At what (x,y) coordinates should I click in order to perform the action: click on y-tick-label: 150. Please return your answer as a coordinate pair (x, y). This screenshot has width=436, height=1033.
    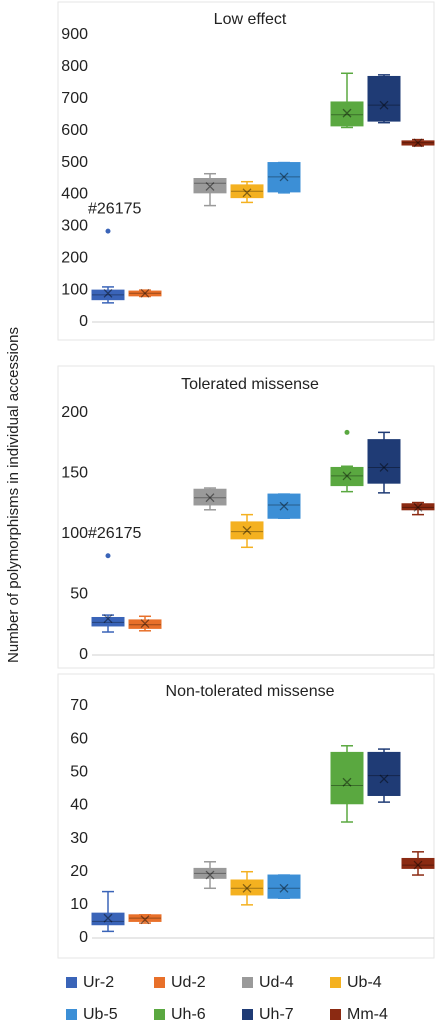
    Looking at the image, I should click on (74, 473).